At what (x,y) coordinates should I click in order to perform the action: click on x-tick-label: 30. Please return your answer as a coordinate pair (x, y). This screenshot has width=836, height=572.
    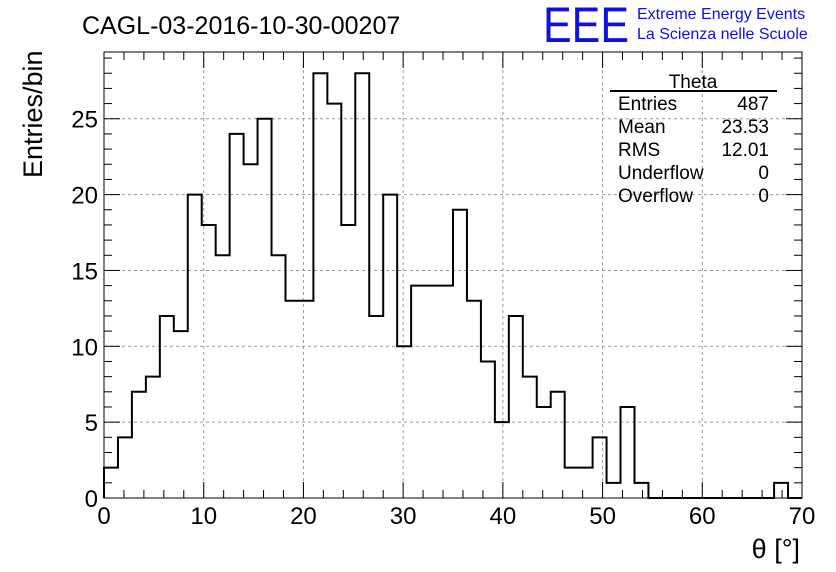
    Looking at the image, I should click on (403, 516).